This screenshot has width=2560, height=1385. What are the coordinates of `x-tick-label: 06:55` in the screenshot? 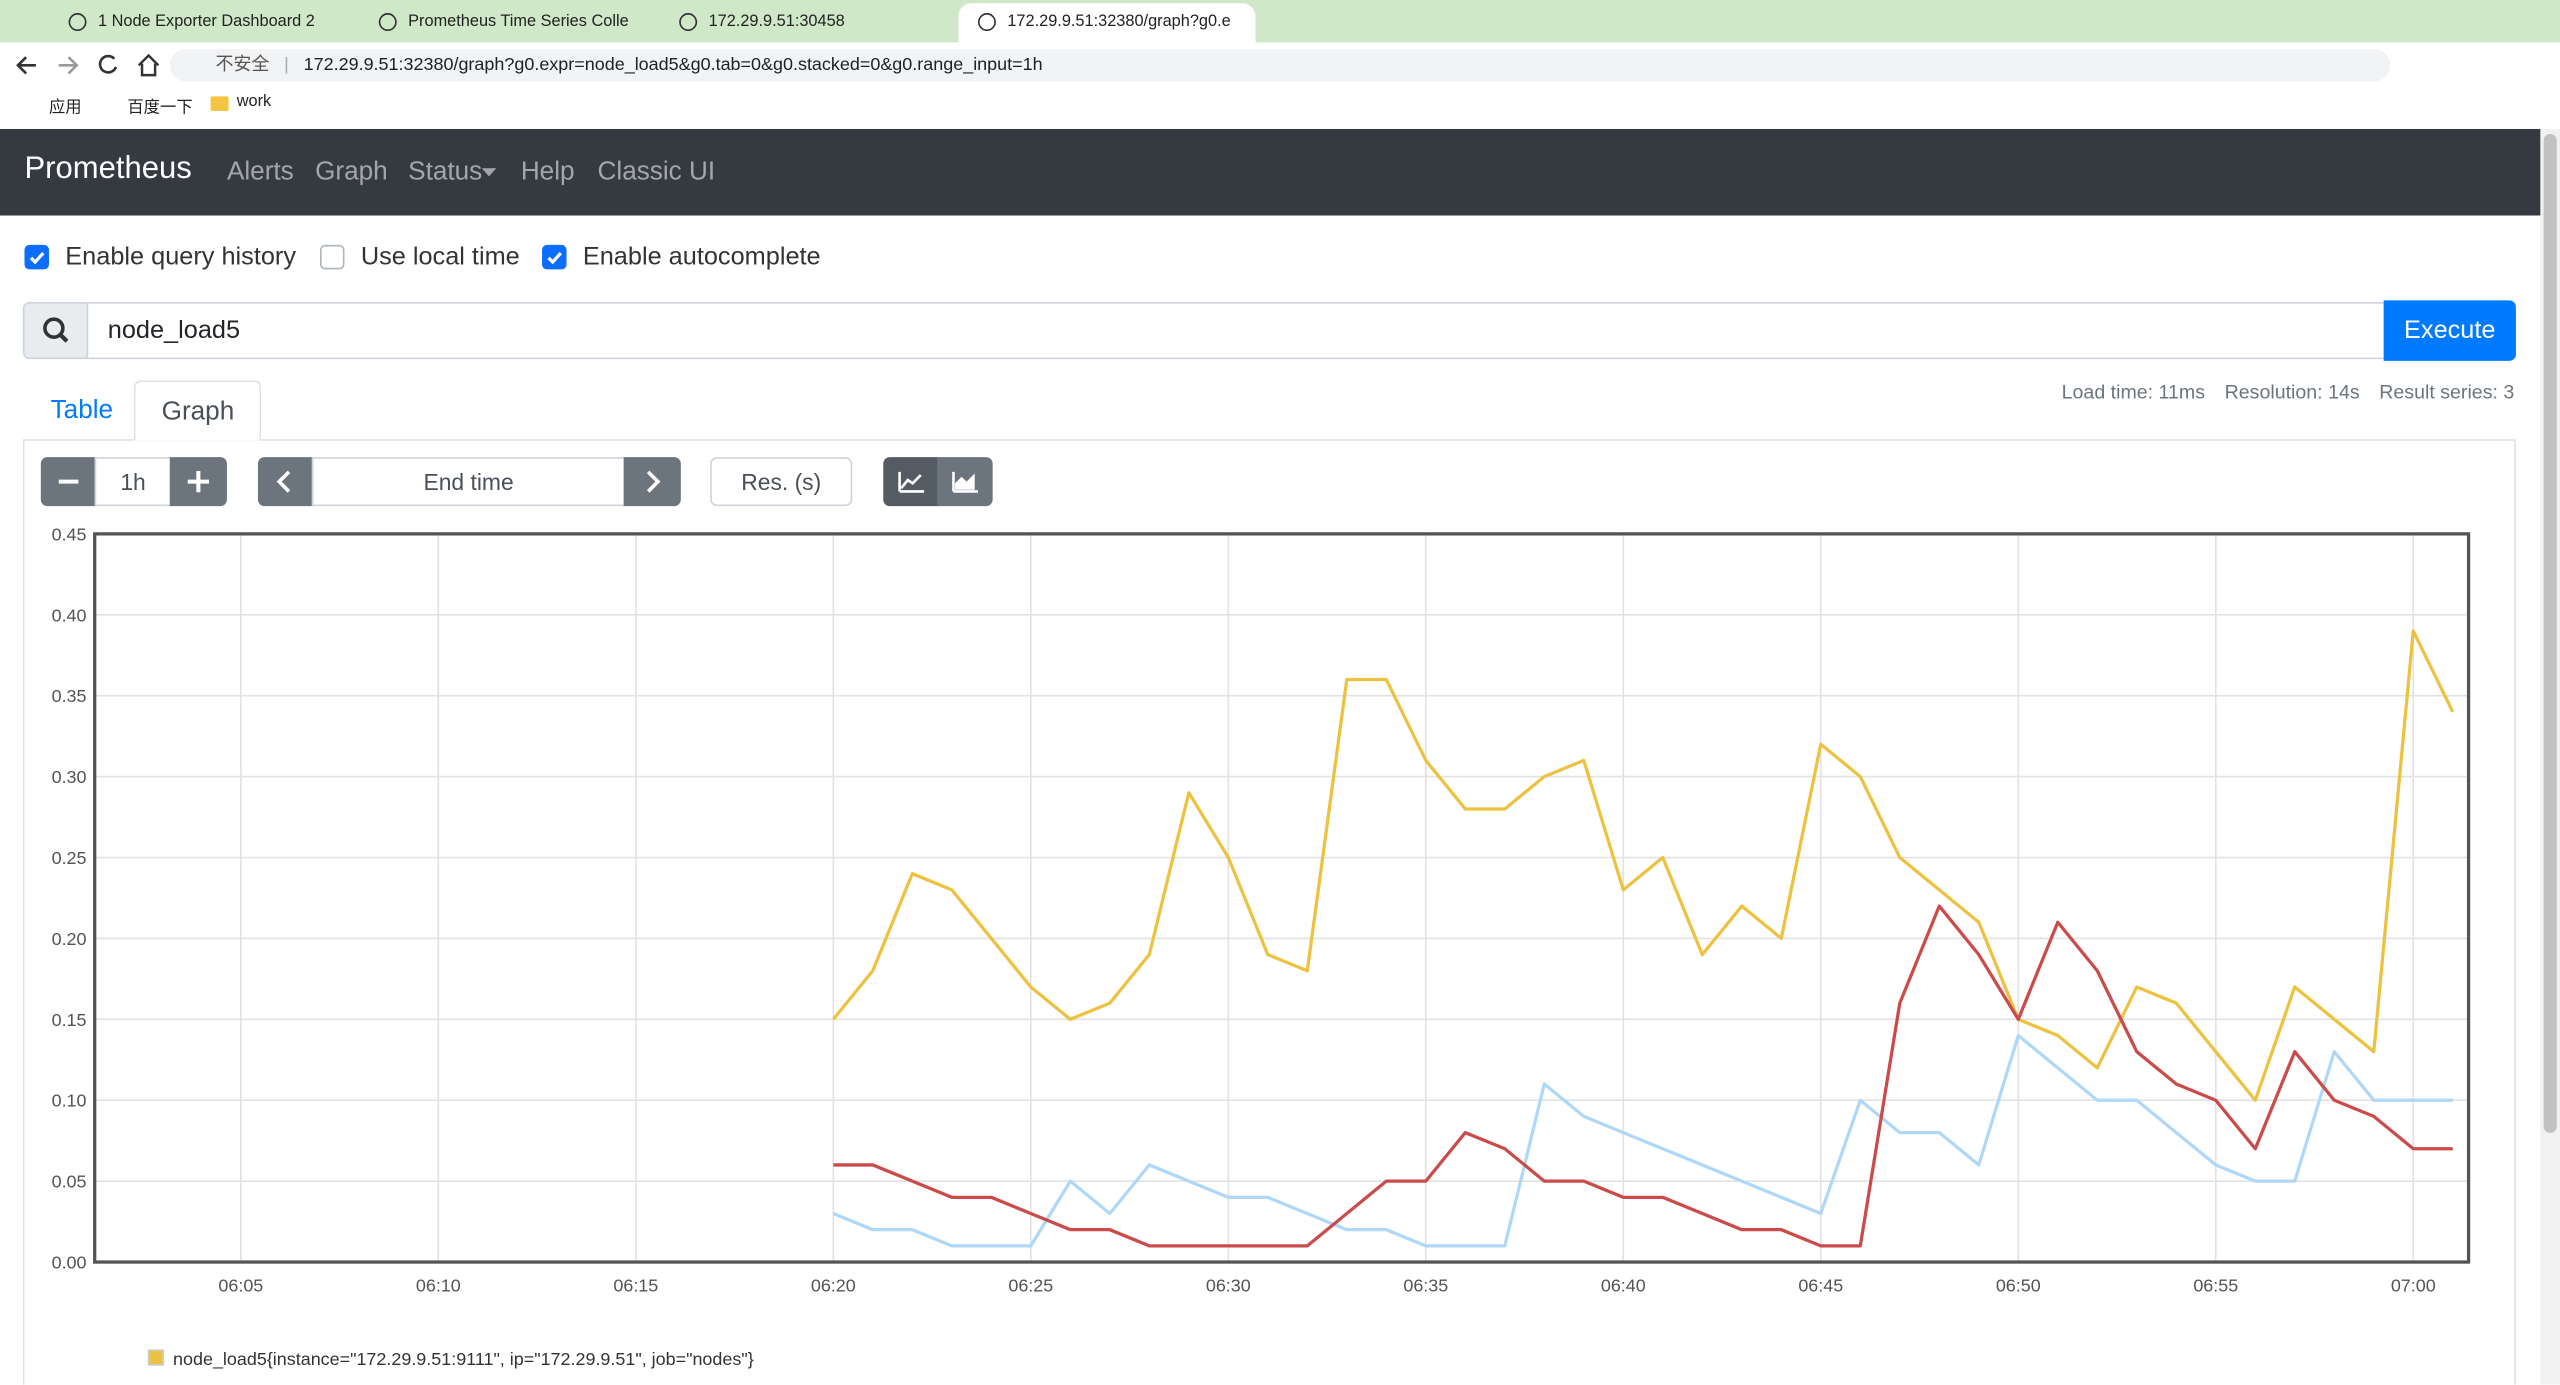 It's located at (2215, 1285).